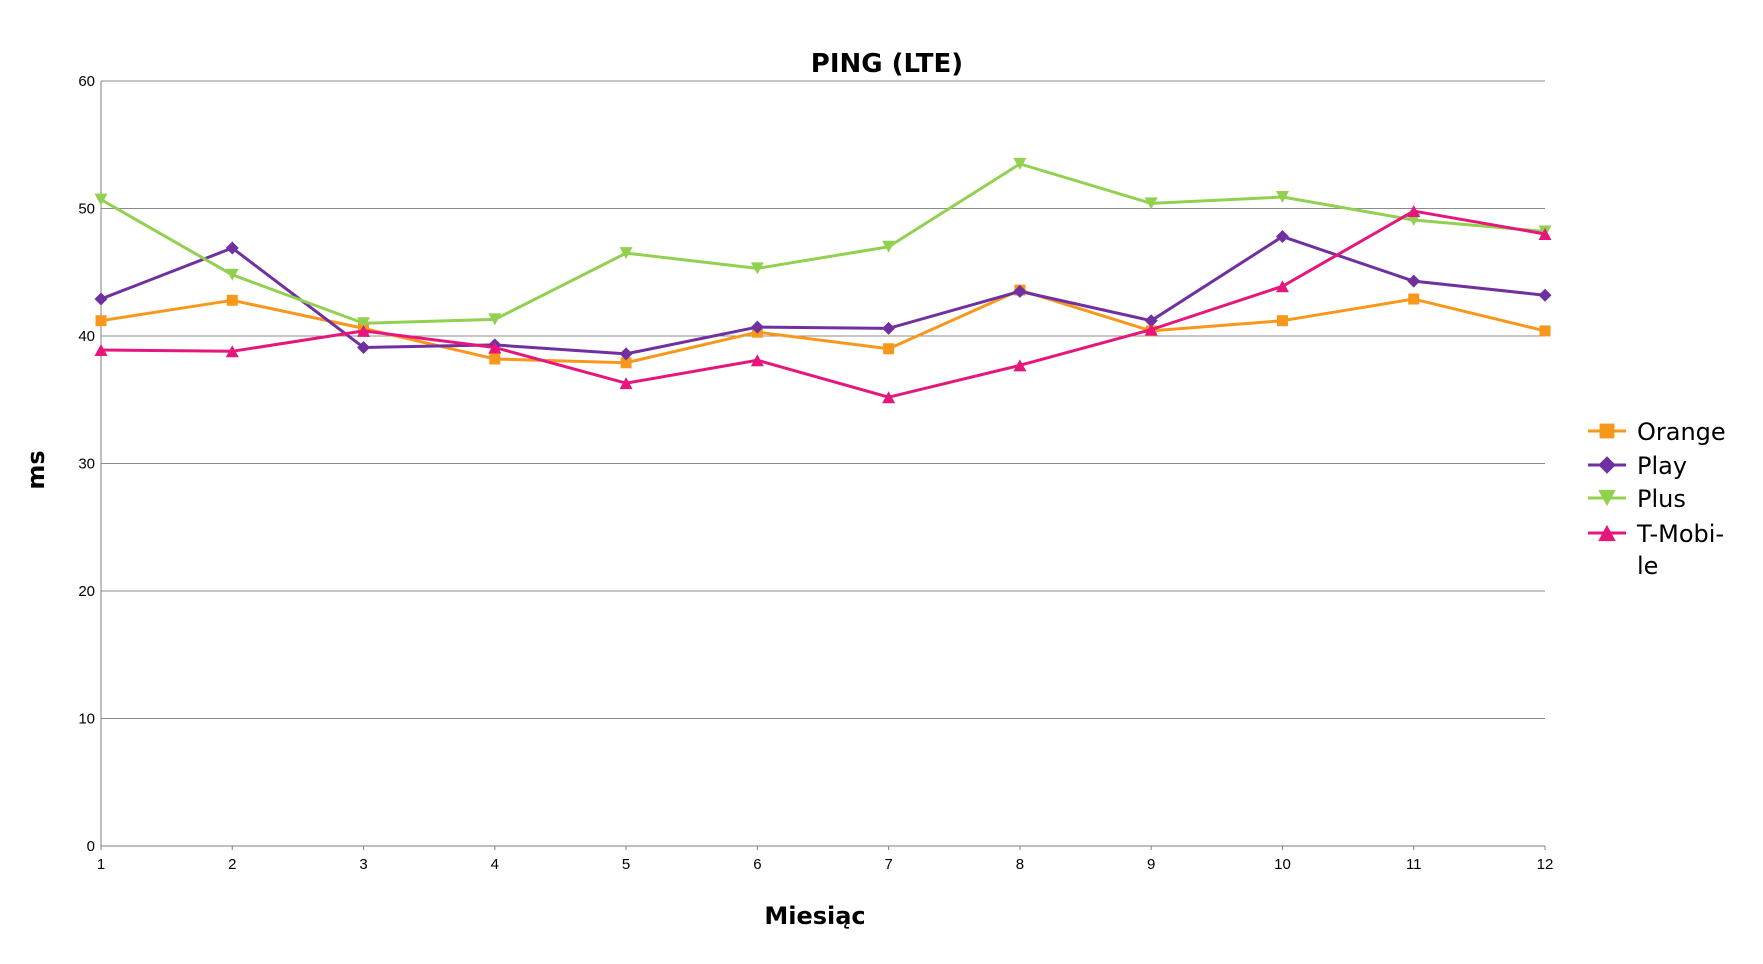  What do you see at coordinates (495, 864) in the screenshot?
I see `x-tick-label: 4` at bounding box center [495, 864].